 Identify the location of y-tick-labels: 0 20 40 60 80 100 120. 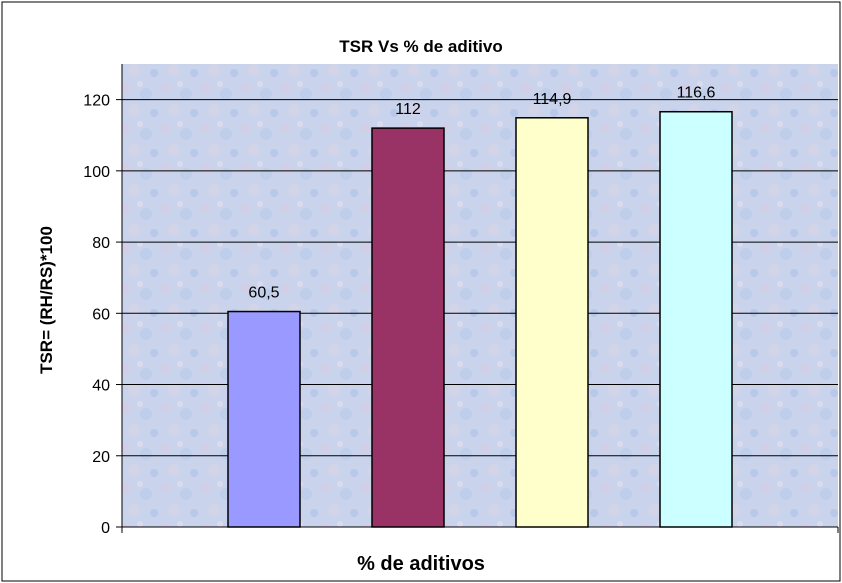
(96, 315).